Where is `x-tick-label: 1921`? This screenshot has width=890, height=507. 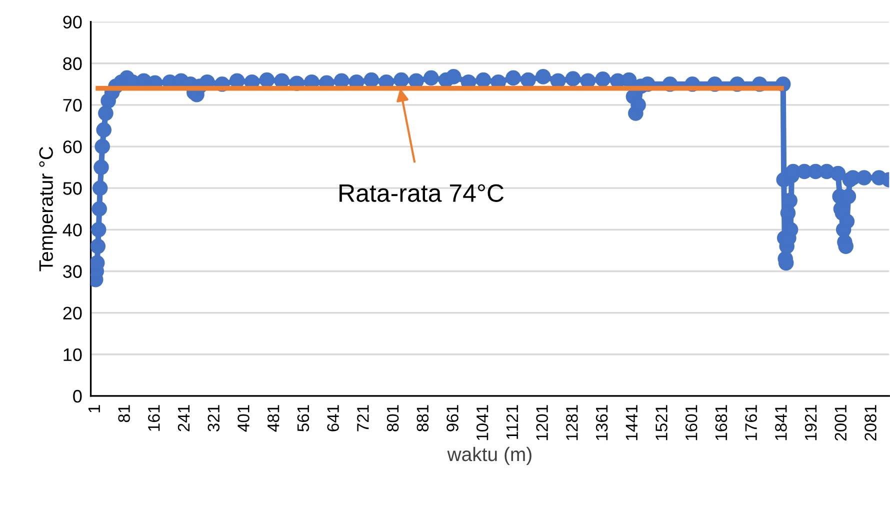 x-tick-label: 1921 is located at coordinates (810, 422).